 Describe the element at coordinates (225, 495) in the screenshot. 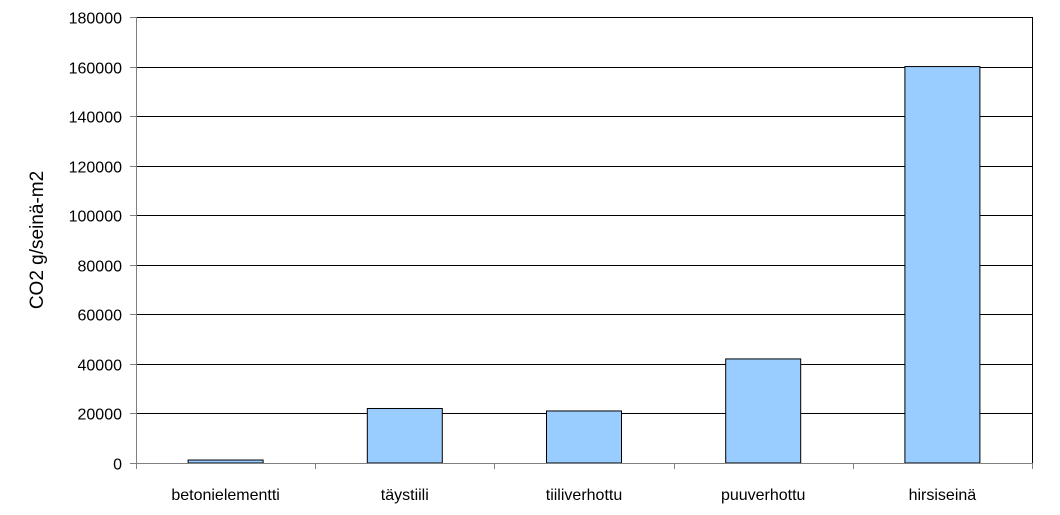

I see `x-tick-label: betonielementti` at that location.